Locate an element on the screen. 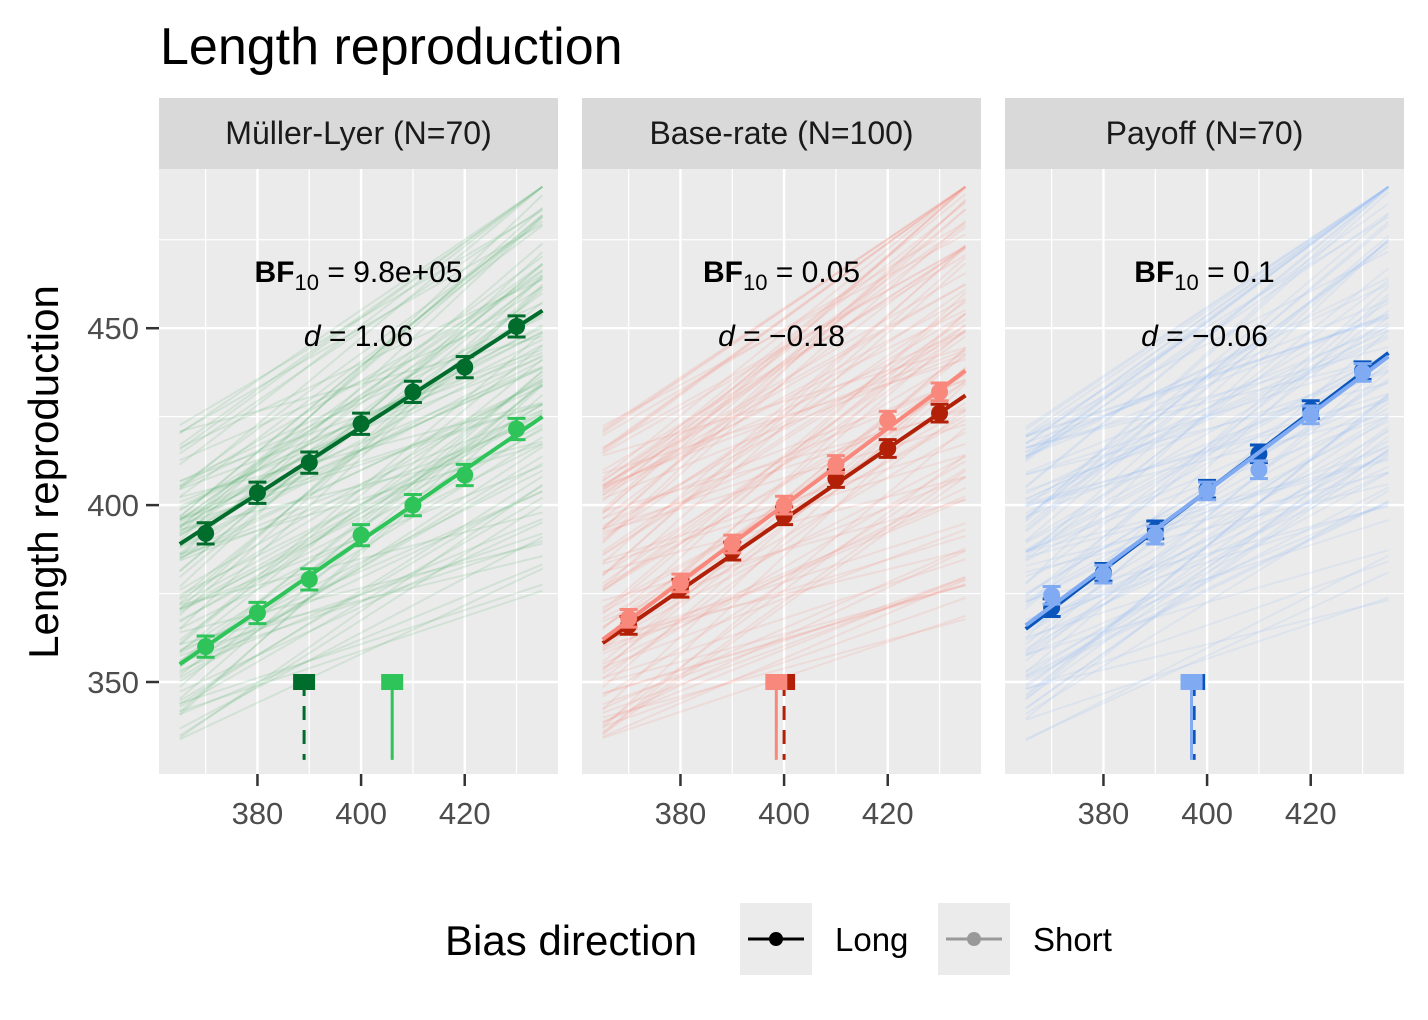  effect-size-annotation: d = 1.06 is located at coordinates (358, 336).